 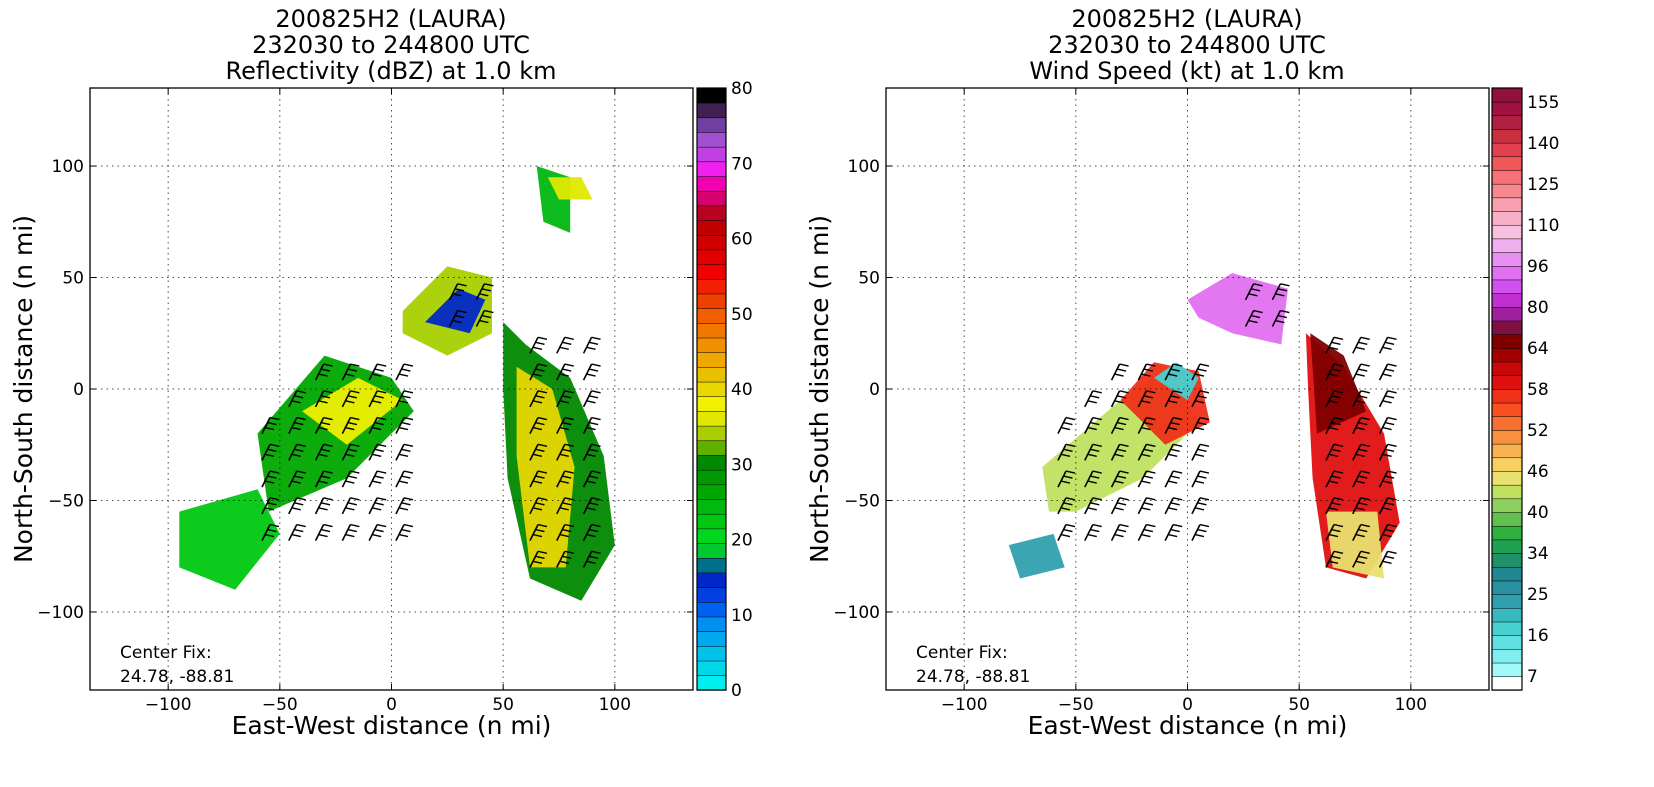 What do you see at coordinates (1543, 103) in the screenshot?
I see `colorbar-tick-label: 155` at bounding box center [1543, 103].